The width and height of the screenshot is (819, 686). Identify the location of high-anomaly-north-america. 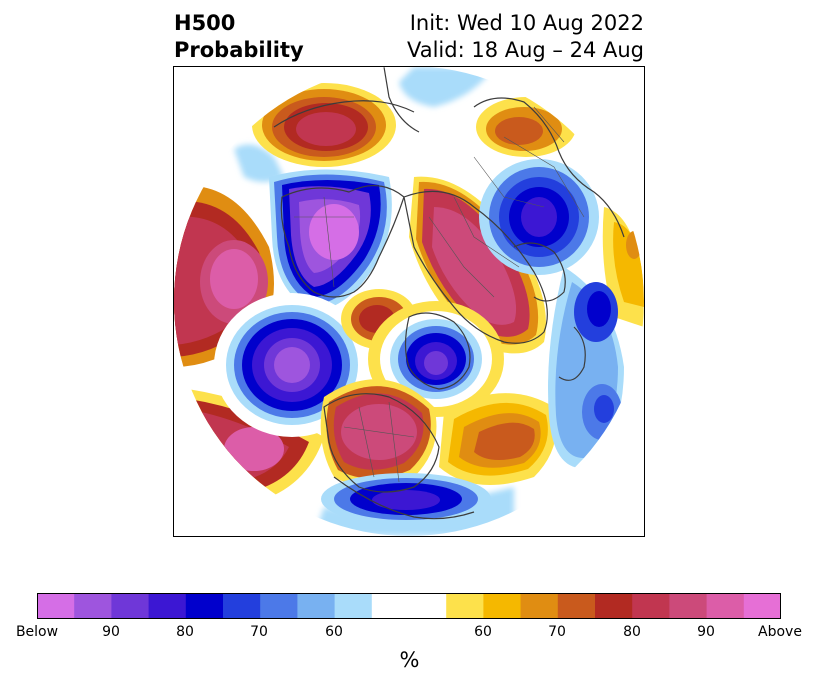
(378, 433).